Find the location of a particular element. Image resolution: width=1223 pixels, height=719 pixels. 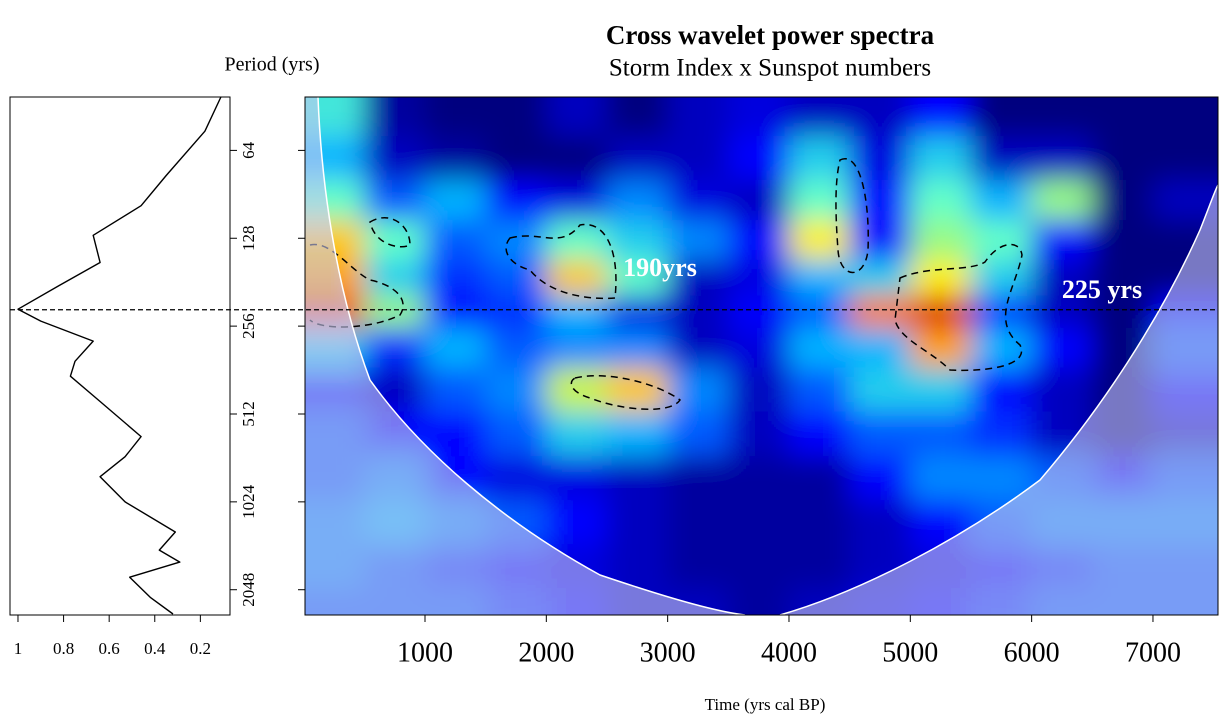

x-tick-label: 0.6 is located at coordinates (109, 648).